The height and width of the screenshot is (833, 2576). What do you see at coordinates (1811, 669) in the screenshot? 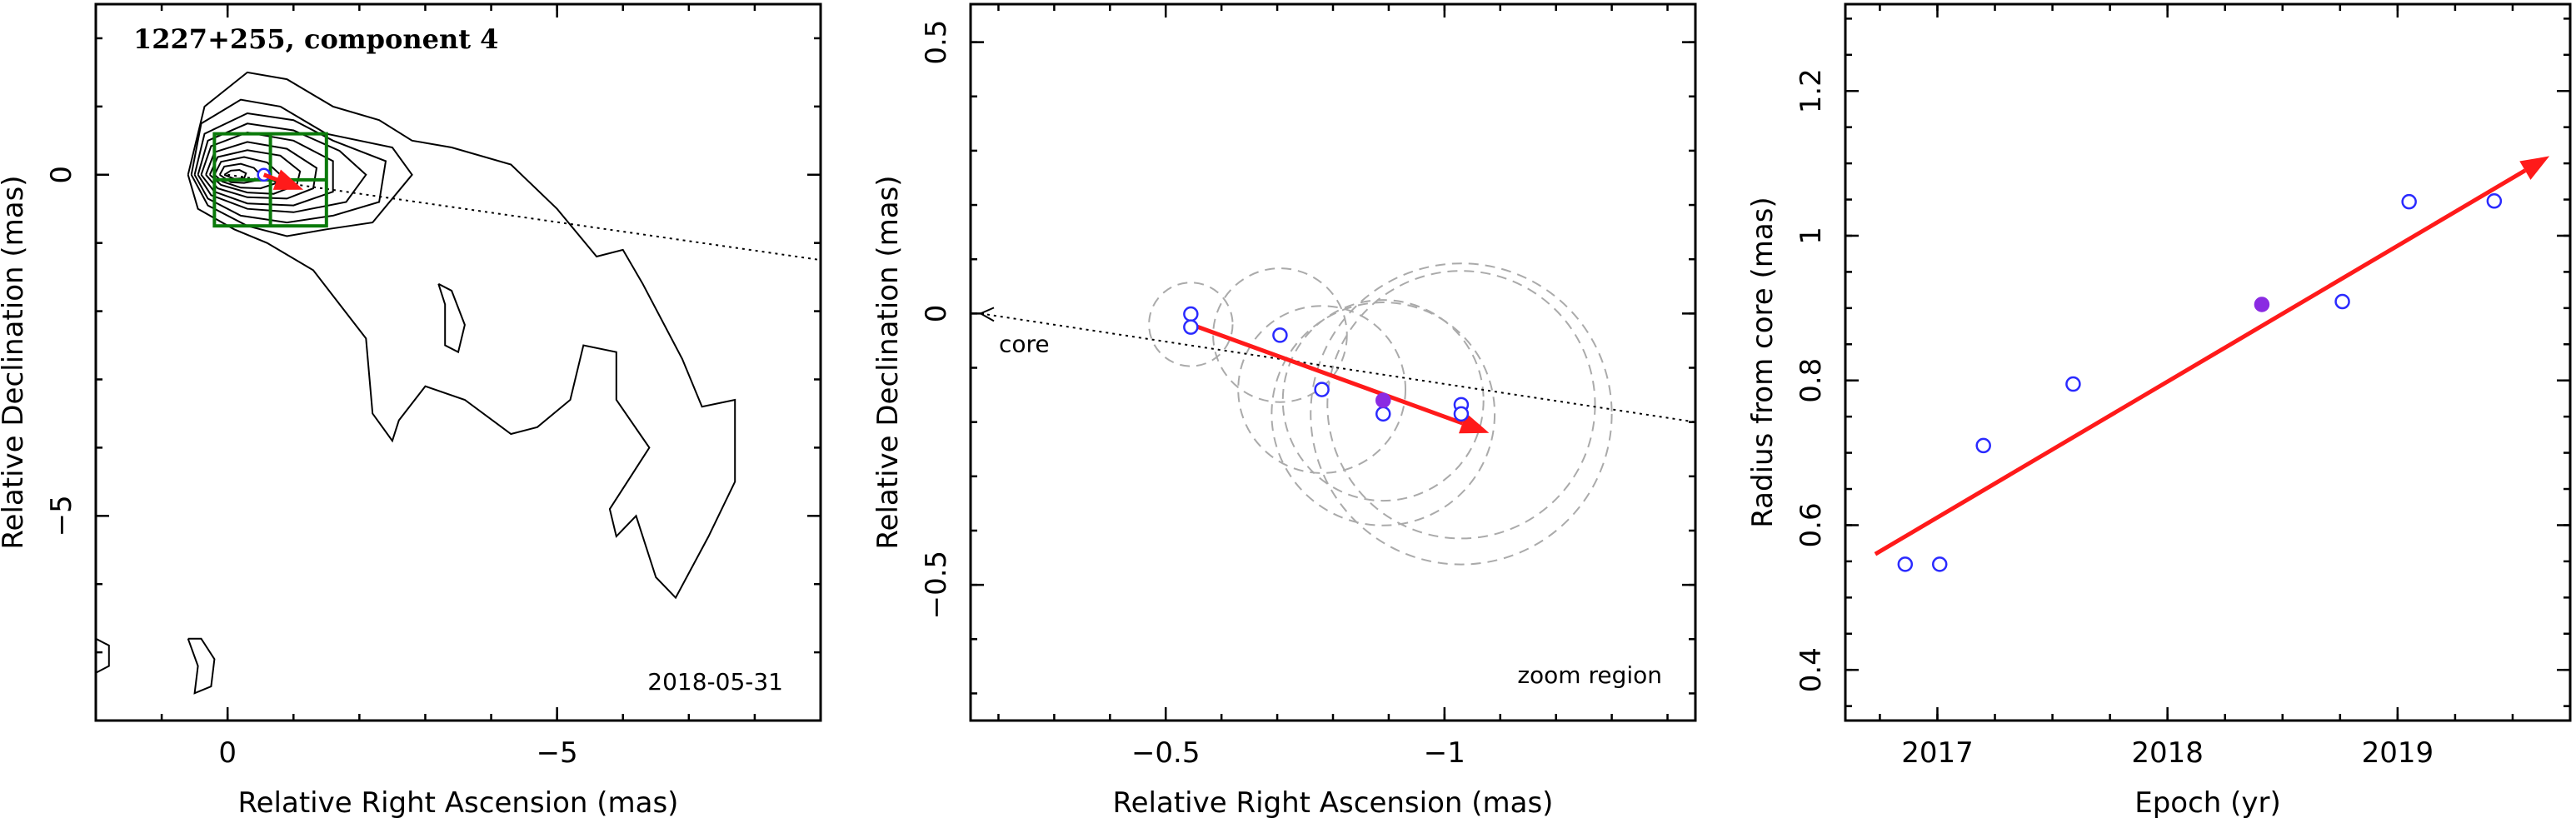
I see `y-tick-label: 0.4` at bounding box center [1811, 669].